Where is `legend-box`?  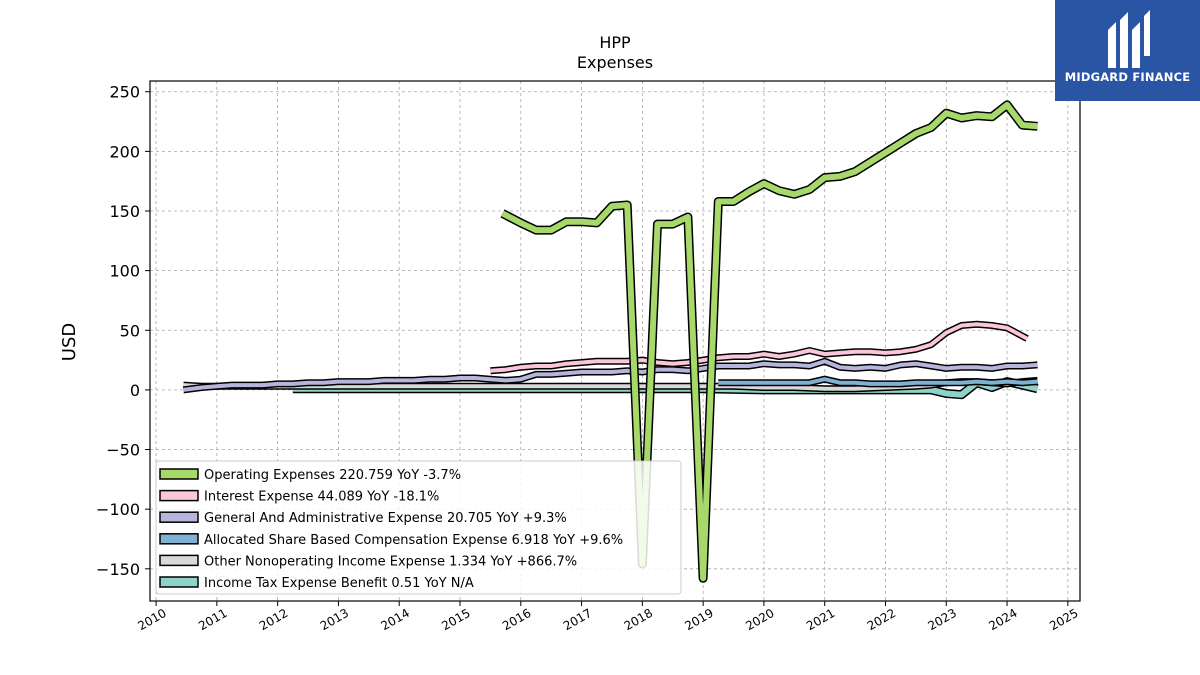 legend-box is located at coordinates (418, 527).